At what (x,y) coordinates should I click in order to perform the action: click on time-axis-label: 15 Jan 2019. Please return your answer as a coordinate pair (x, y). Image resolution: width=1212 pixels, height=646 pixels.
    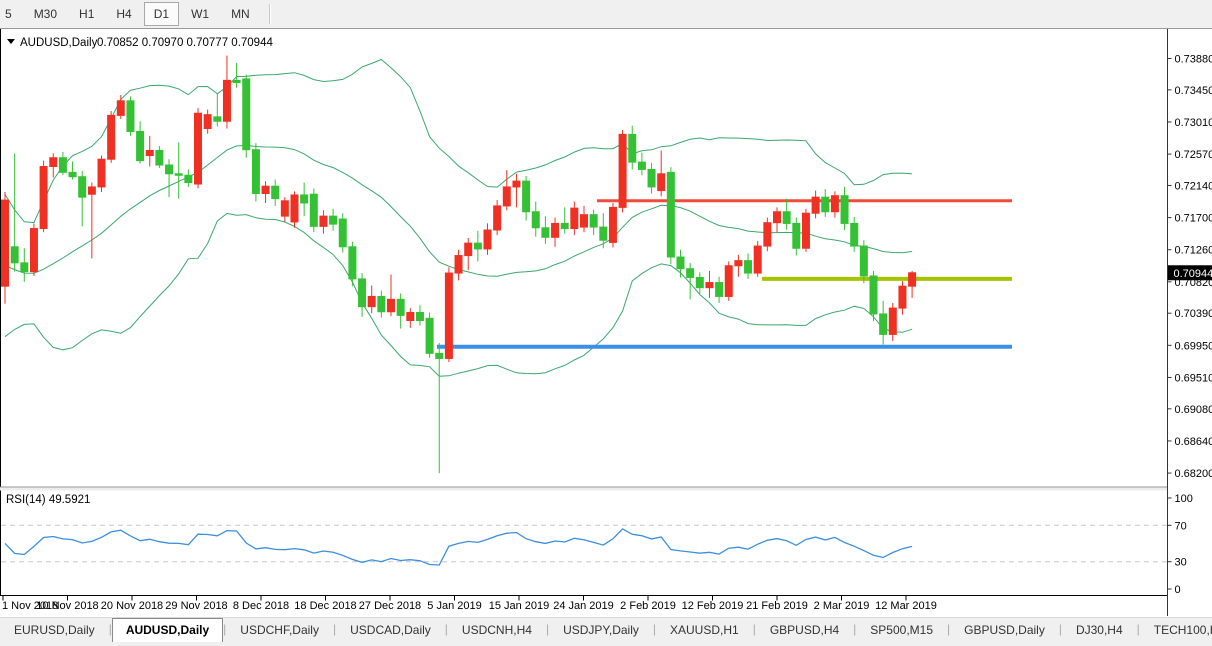
    Looking at the image, I should click on (519, 606).